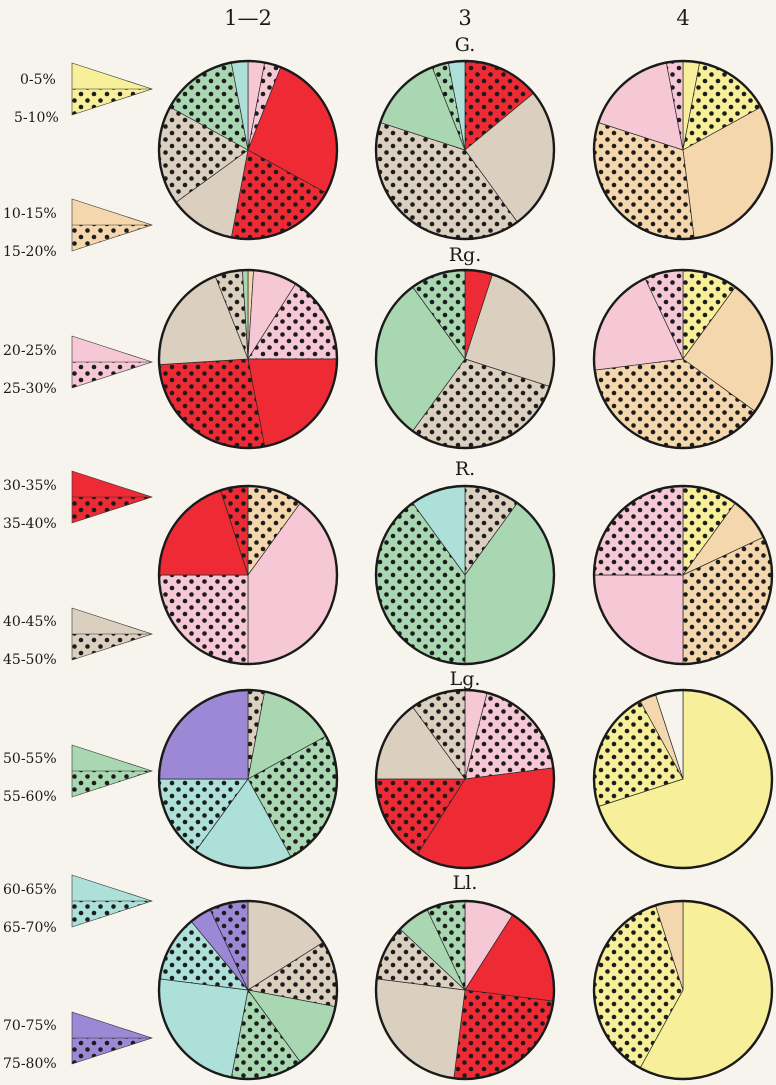  Describe the element at coordinates (38, 80) in the screenshot. I see `legend-label: 0-5%` at that location.